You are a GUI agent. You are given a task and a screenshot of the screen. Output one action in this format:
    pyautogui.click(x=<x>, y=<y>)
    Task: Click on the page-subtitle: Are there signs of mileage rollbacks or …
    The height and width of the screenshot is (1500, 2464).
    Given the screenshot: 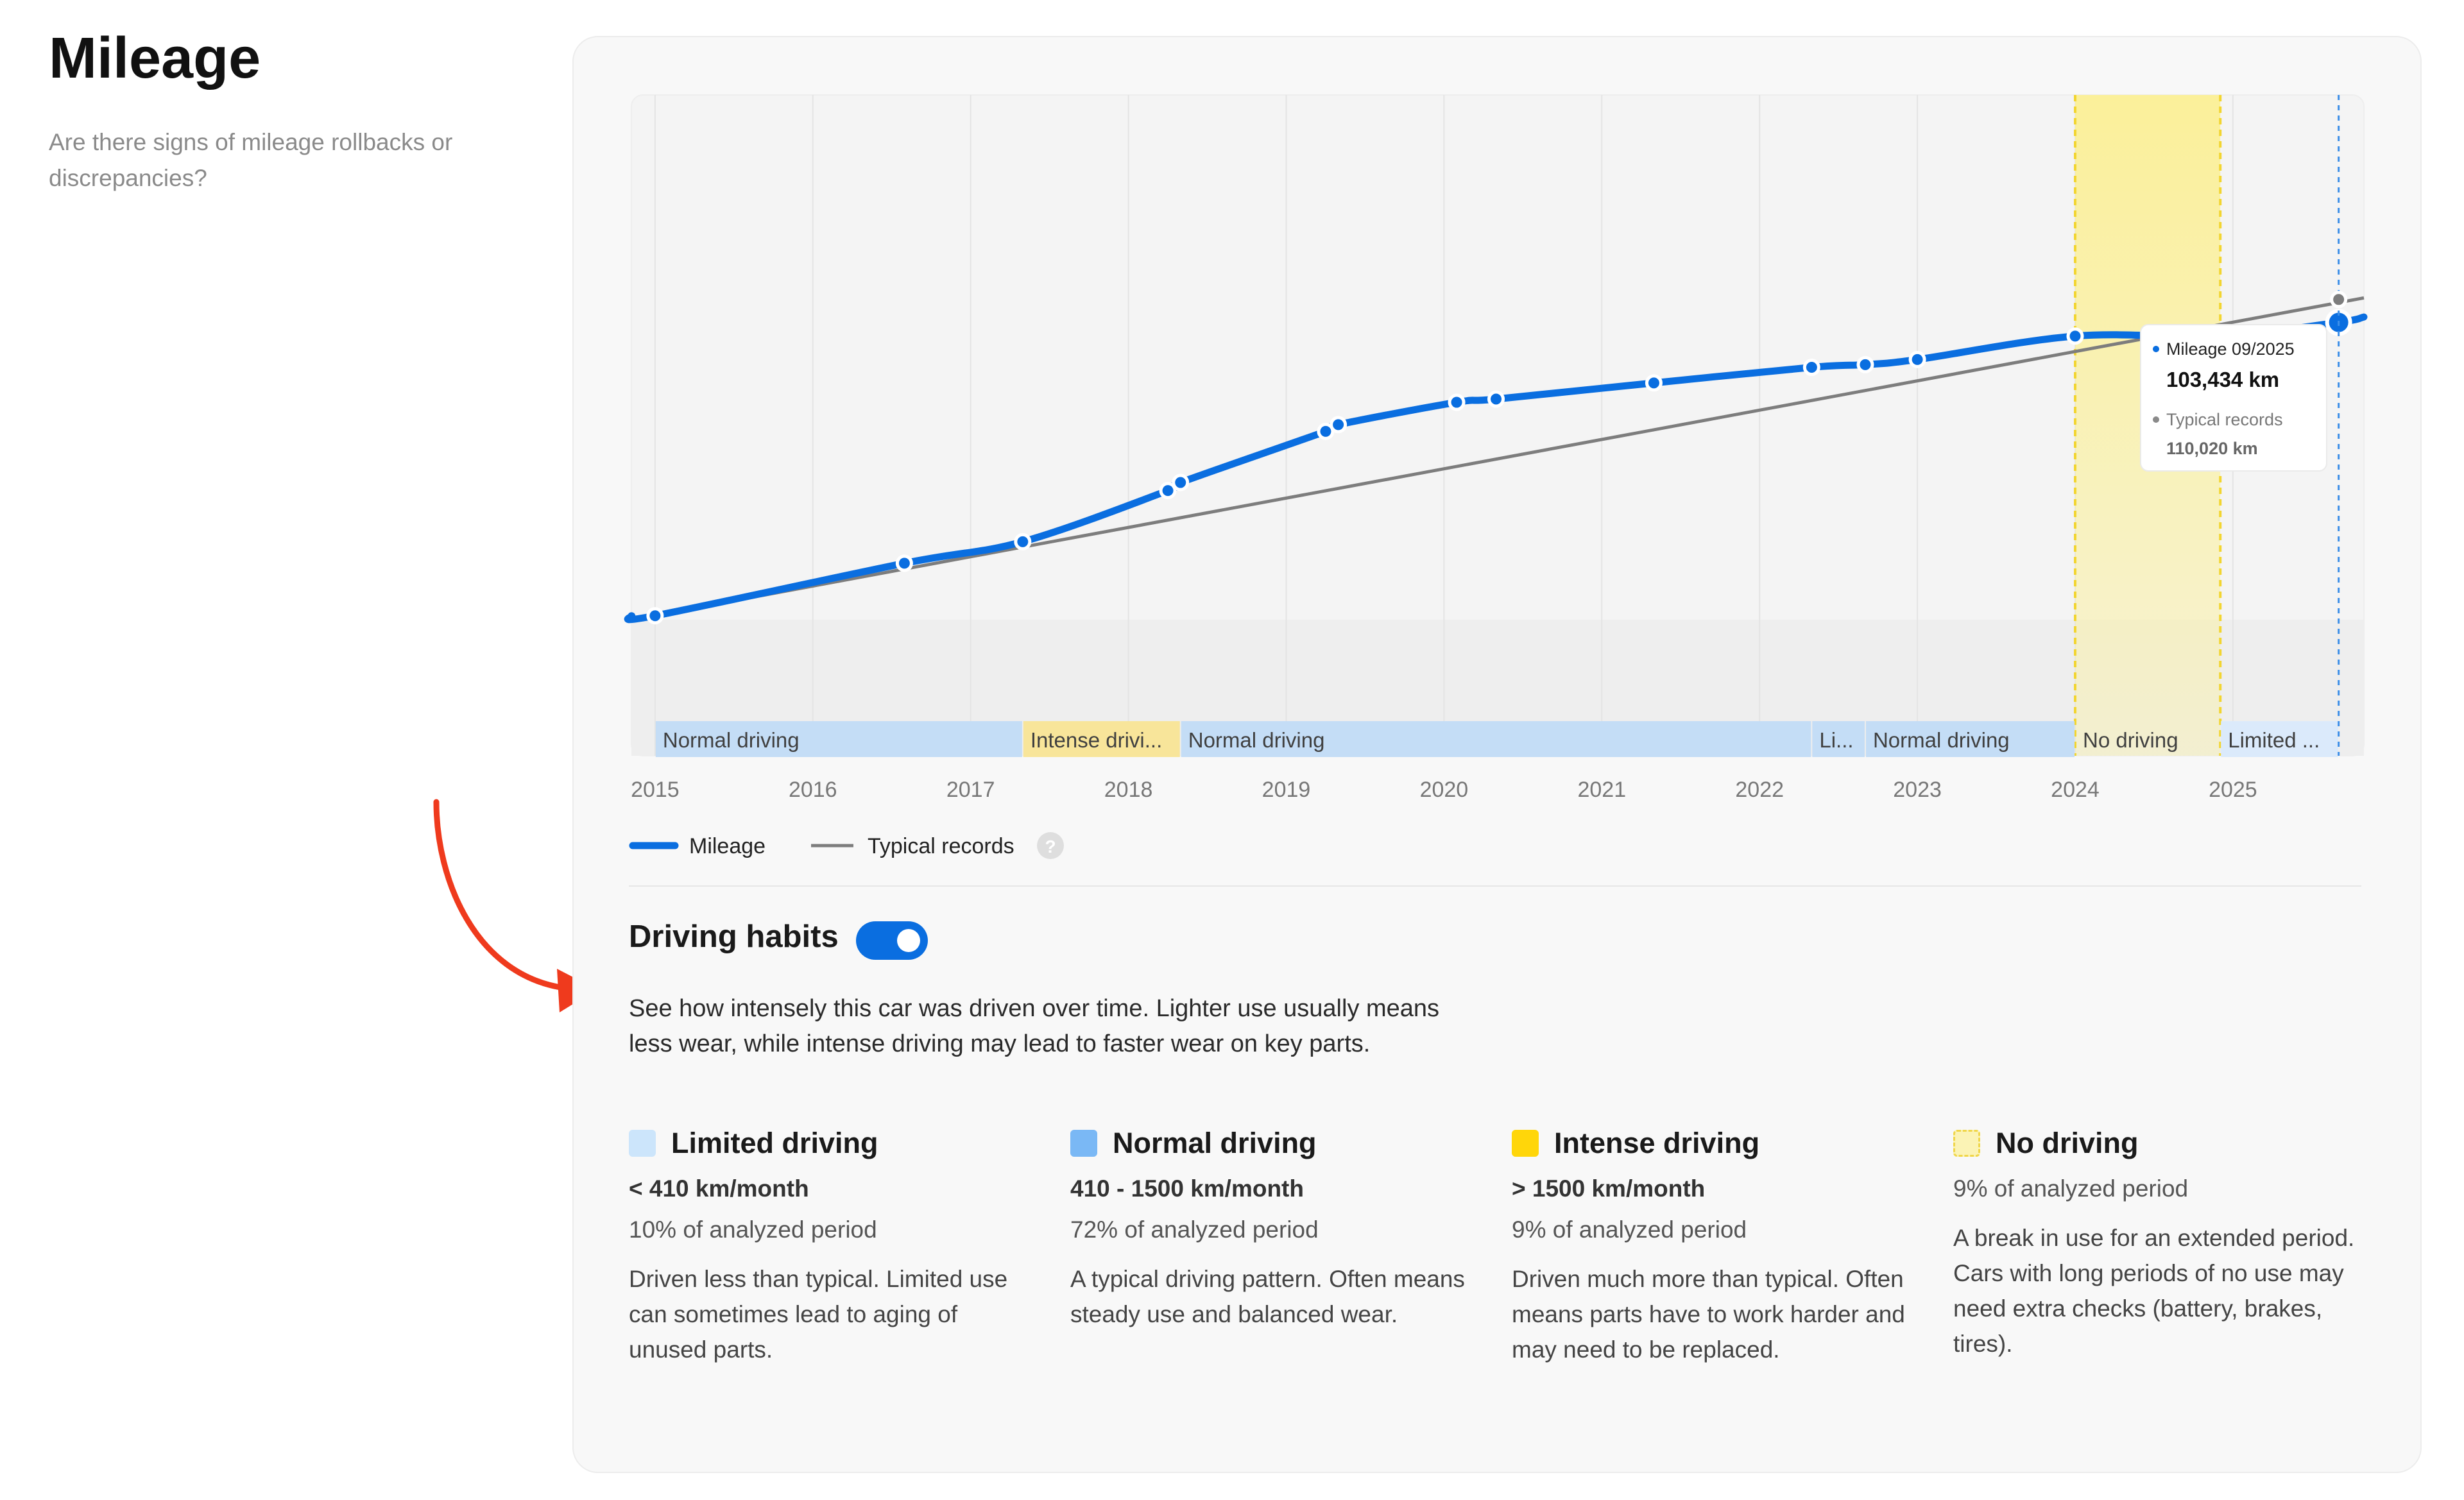 What is the action you would take?
    pyautogui.click(x=251, y=160)
    